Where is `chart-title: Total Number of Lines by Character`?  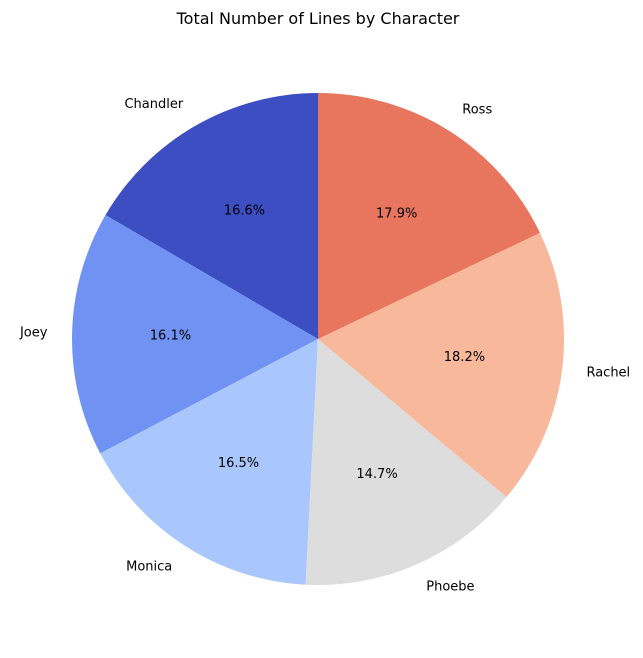
chart-title: Total Number of Lines by Character is located at coordinates (318, 18).